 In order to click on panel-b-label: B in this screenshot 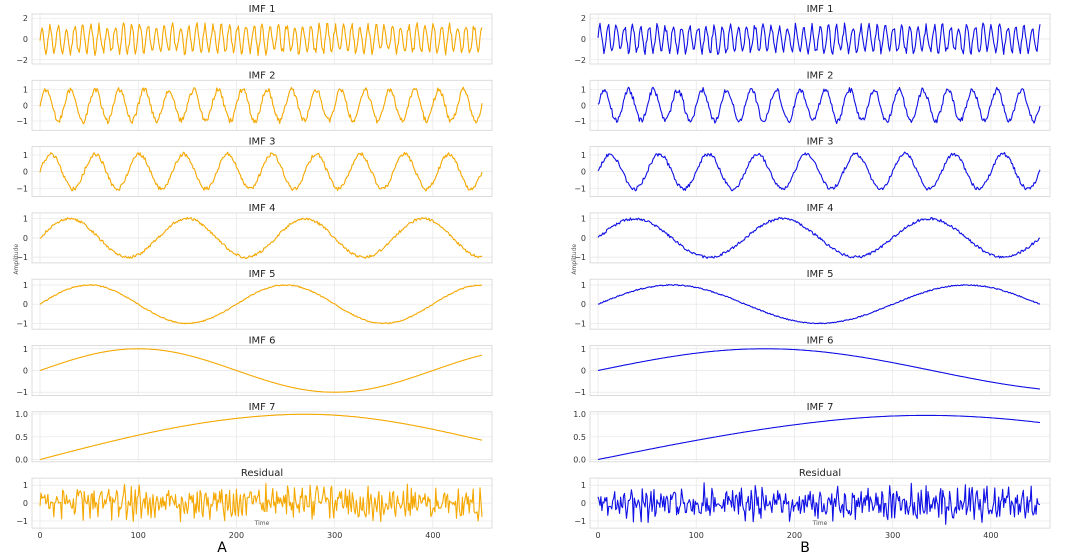, I will do `click(805, 548)`.